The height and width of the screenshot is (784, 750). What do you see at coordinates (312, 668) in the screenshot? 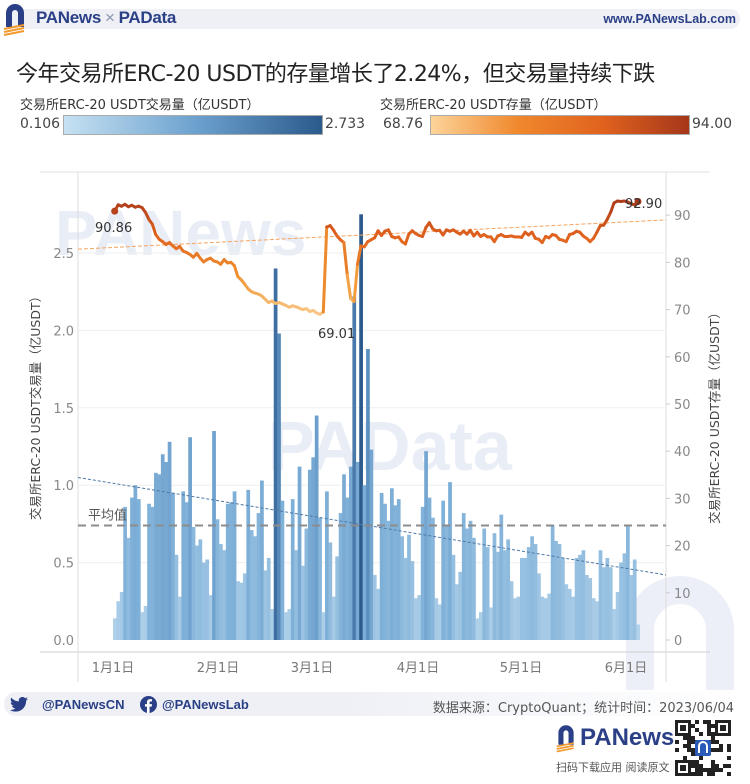
I see `x-tick: 3月1日` at bounding box center [312, 668].